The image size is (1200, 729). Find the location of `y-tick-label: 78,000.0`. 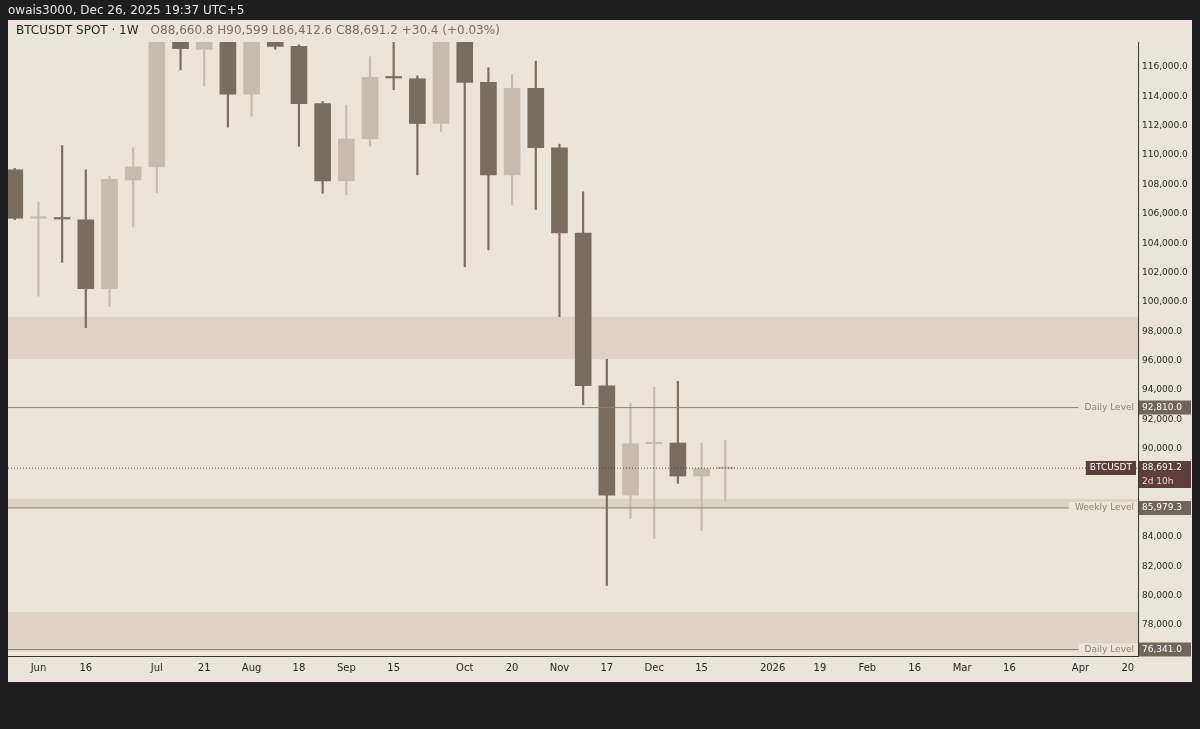

y-tick-label: 78,000.0 is located at coordinates (1162, 624).